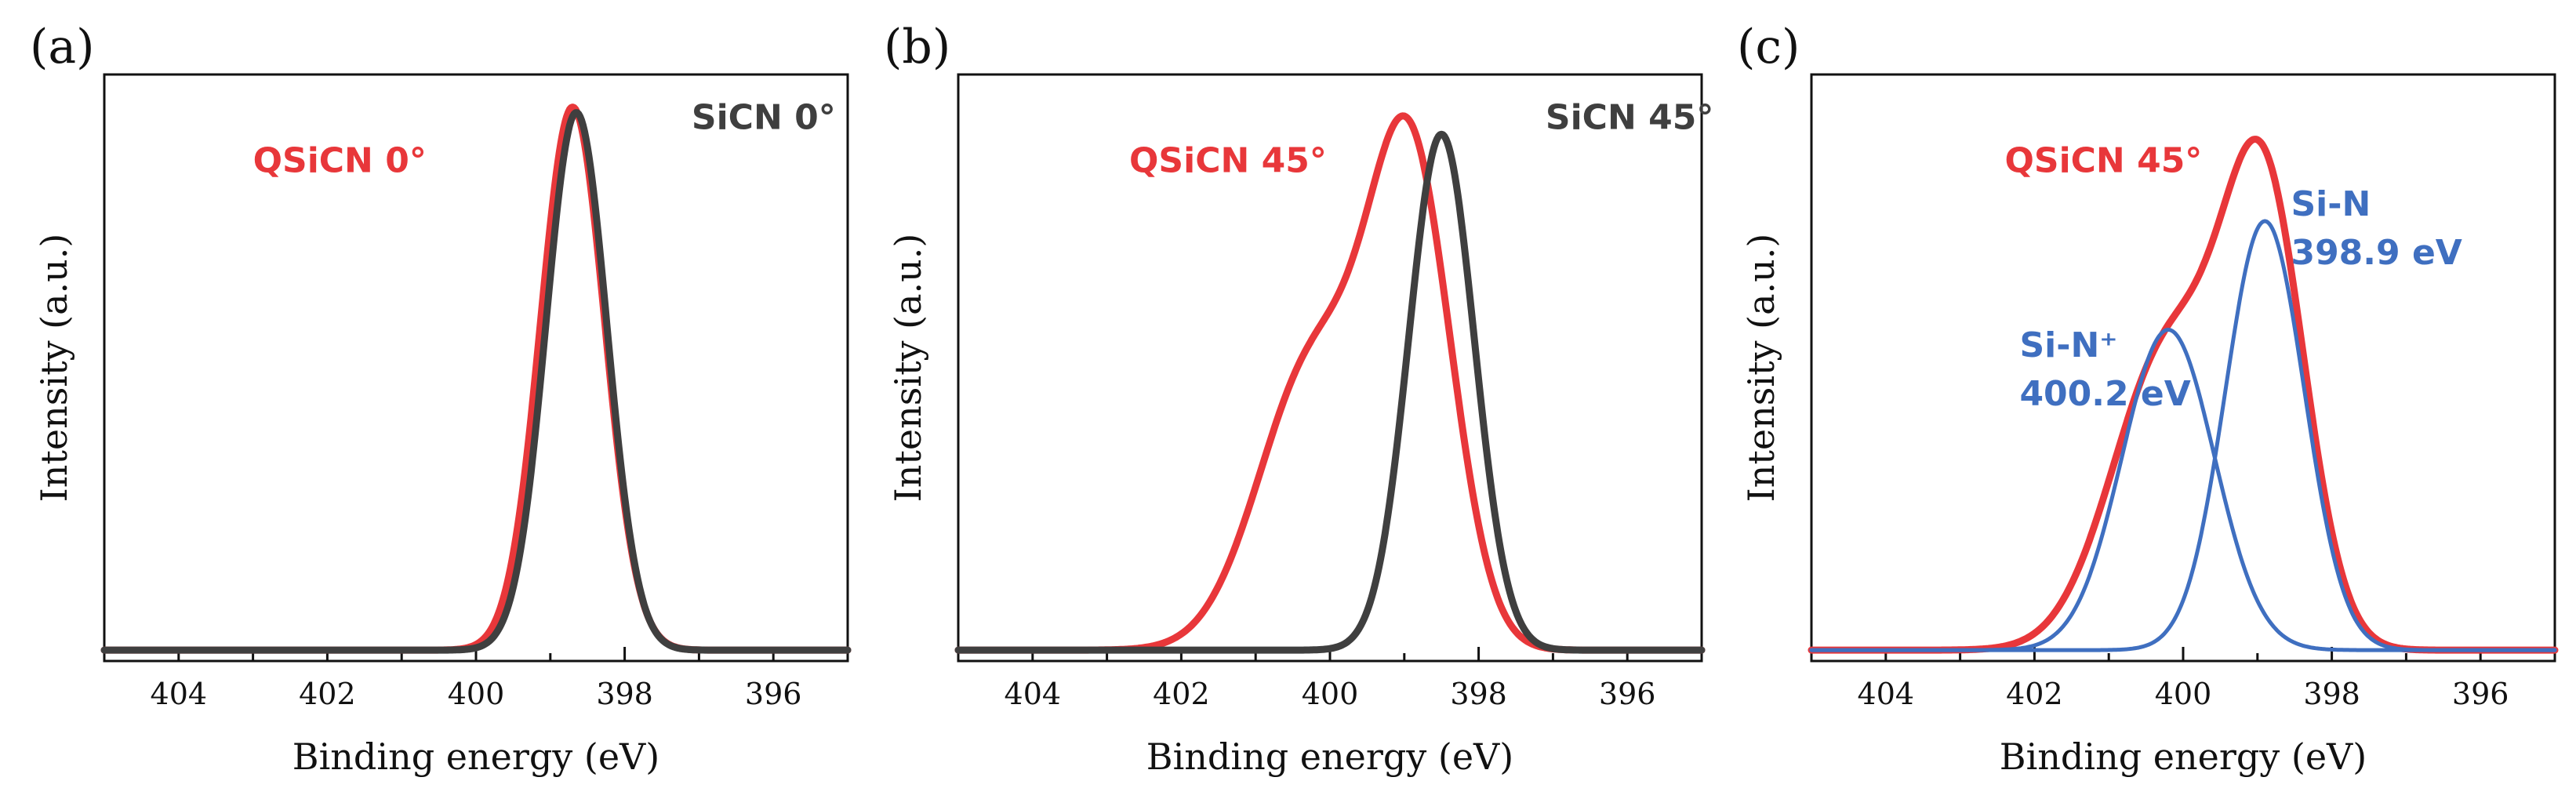  What do you see at coordinates (764, 117) in the screenshot?
I see `series-label-sicn-0: SiCN 0°` at bounding box center [764, 117].